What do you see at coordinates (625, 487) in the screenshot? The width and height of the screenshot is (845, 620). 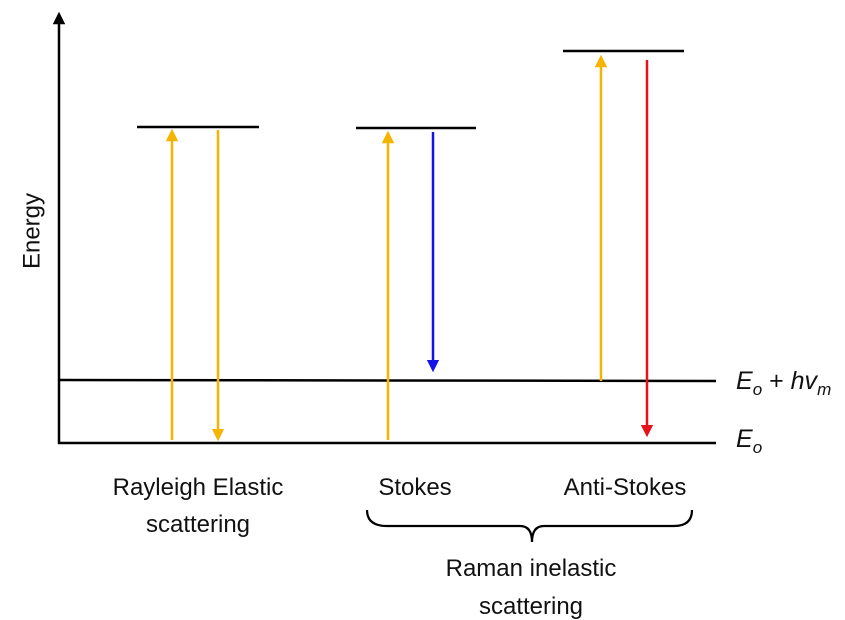 I see `anti-stokes-label: Anti-Stokes` at bounding box center [625, 487].